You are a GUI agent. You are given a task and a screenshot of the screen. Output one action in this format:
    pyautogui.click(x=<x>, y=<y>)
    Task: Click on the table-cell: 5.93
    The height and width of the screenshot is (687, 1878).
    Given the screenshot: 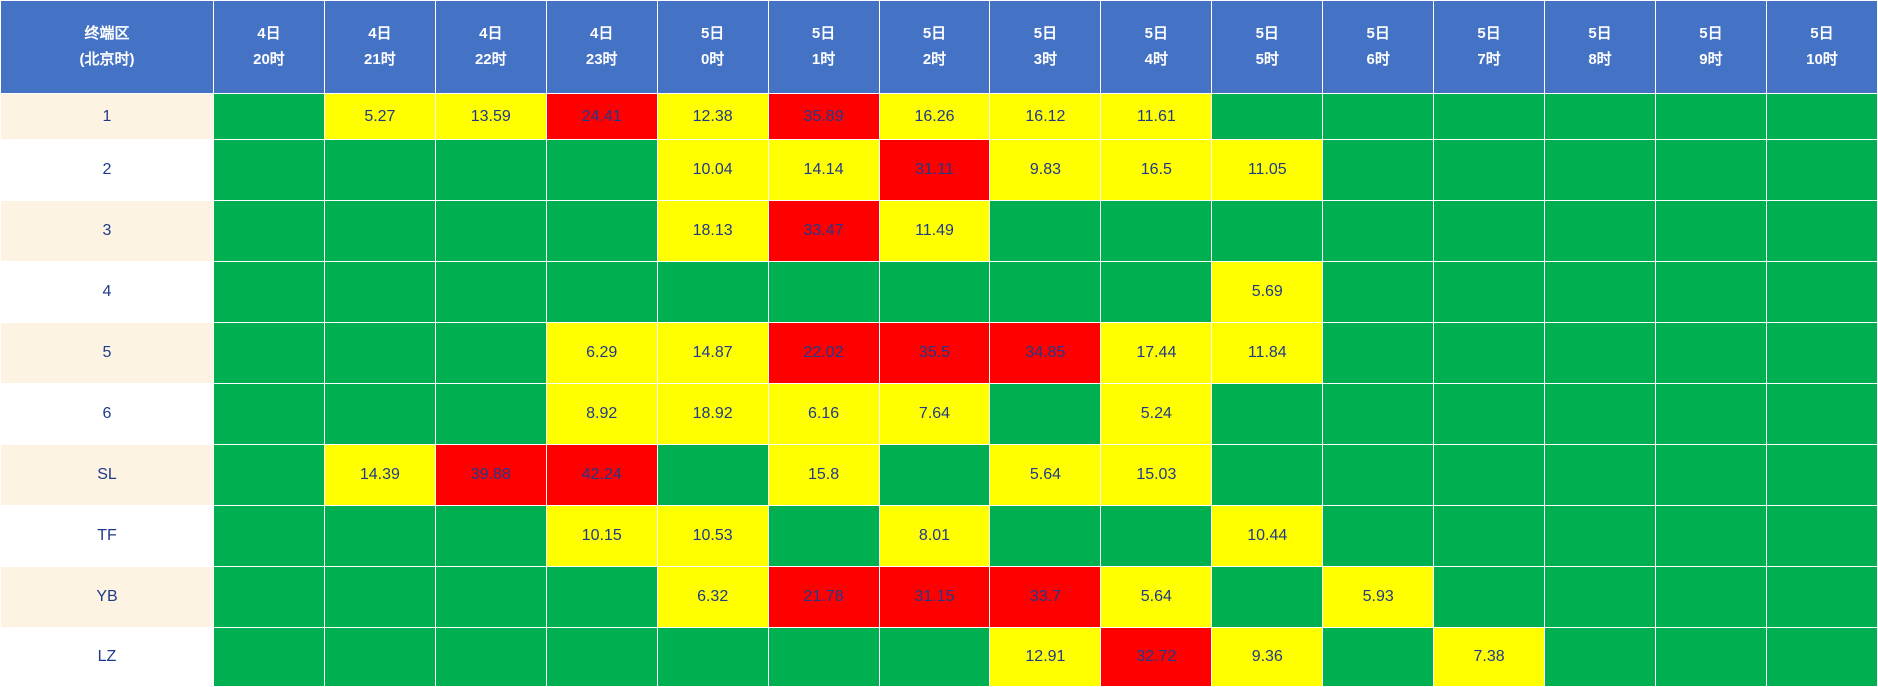 What is the action you would take?
    pyautogui.click(x=1378, y=597)
    